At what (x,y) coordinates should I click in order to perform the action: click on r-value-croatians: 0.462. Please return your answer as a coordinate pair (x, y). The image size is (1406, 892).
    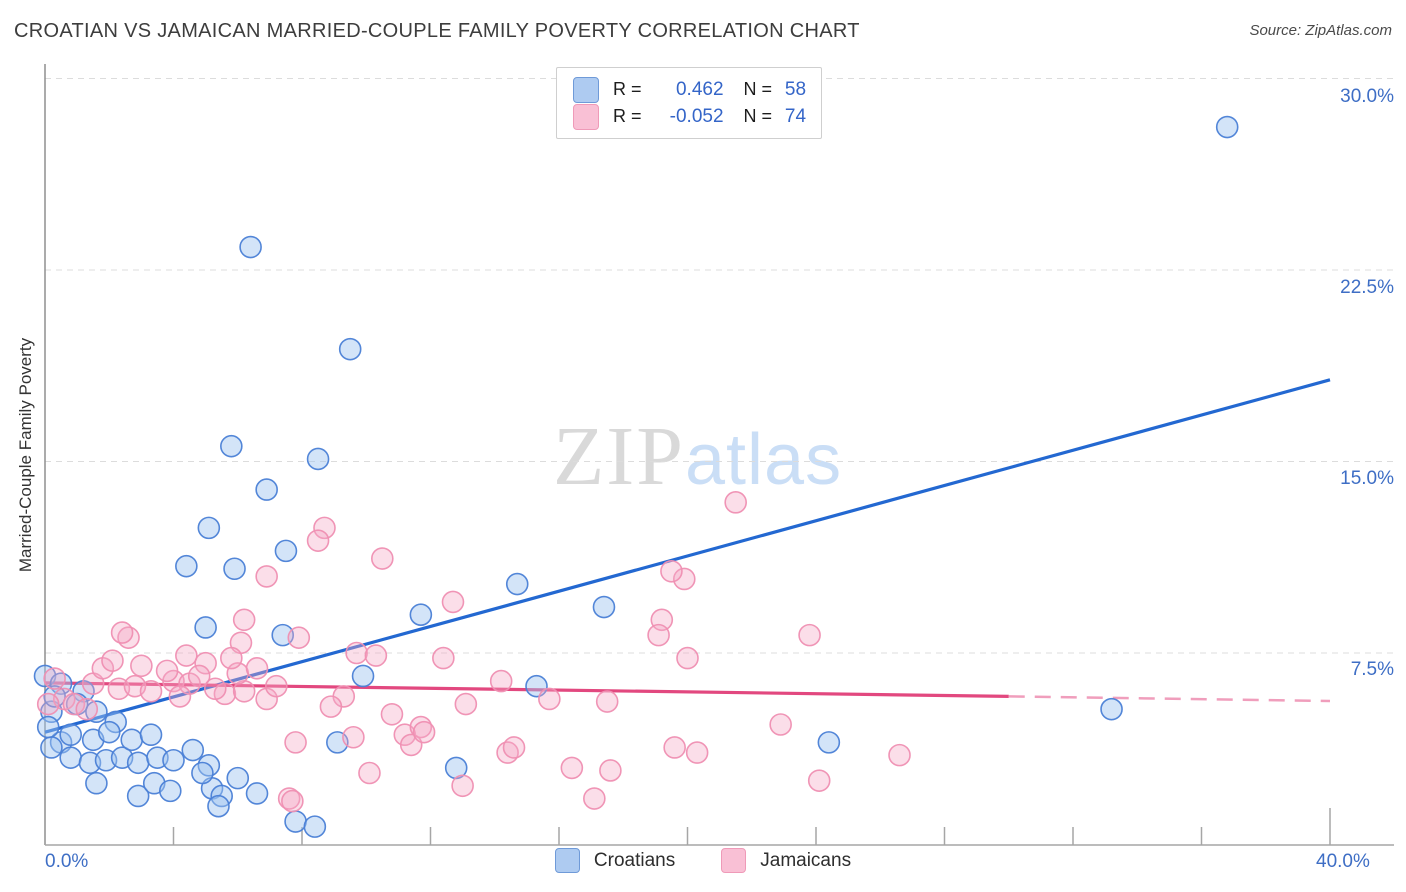
    Looking at the image, I should click on (699, 89).